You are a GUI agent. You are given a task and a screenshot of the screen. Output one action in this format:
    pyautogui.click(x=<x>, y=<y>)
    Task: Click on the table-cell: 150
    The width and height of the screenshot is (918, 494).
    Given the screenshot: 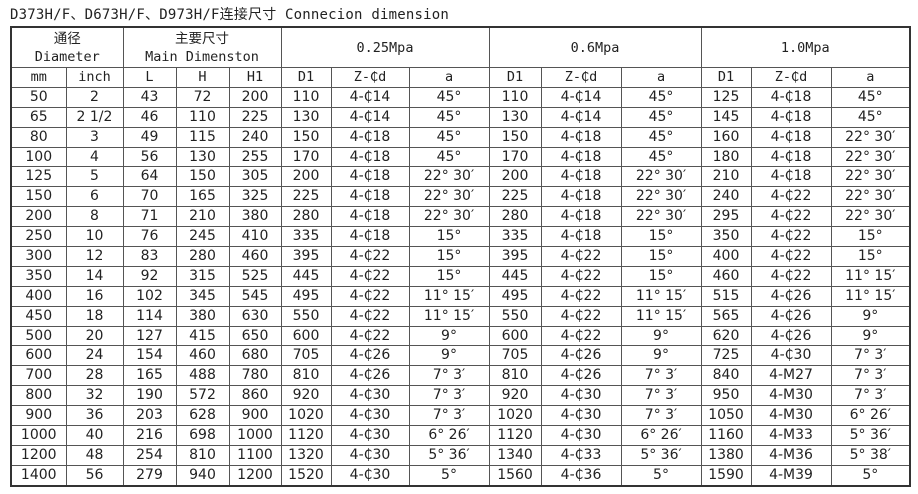 What is the action you would take?
    pyautogui.click(x=306, y=137)
    